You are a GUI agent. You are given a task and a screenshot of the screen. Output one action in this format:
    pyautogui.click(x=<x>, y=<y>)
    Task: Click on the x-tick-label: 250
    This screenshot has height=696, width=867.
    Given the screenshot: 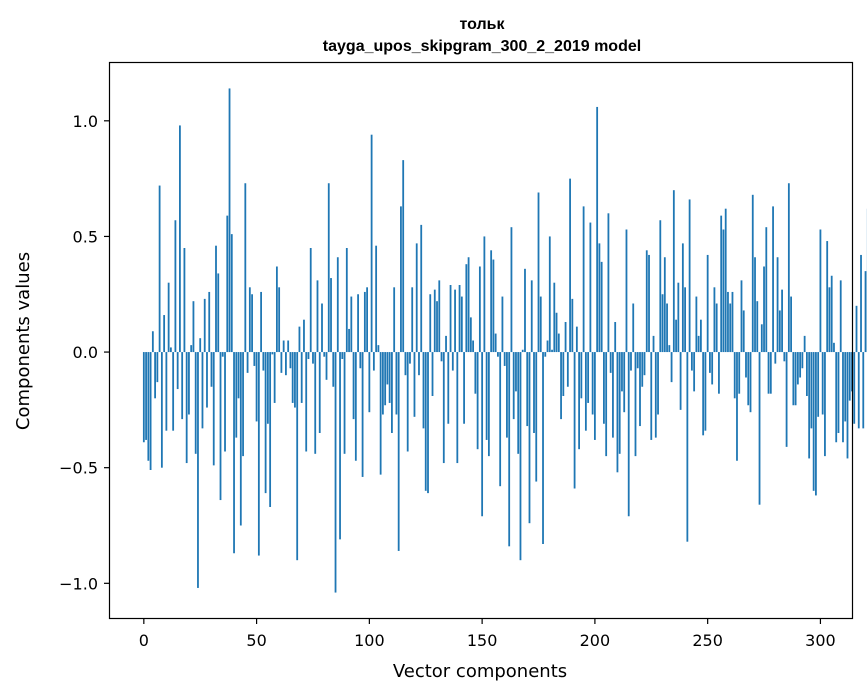 What is the action you would take?
    pyautogui.click(x=707, y=640)
    